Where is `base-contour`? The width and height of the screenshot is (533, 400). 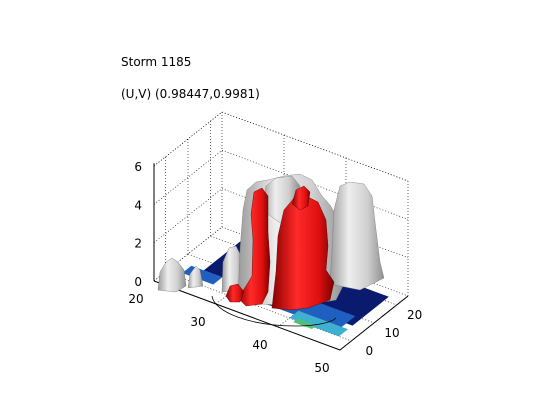
base-contour is located at coordinates (274, 311).